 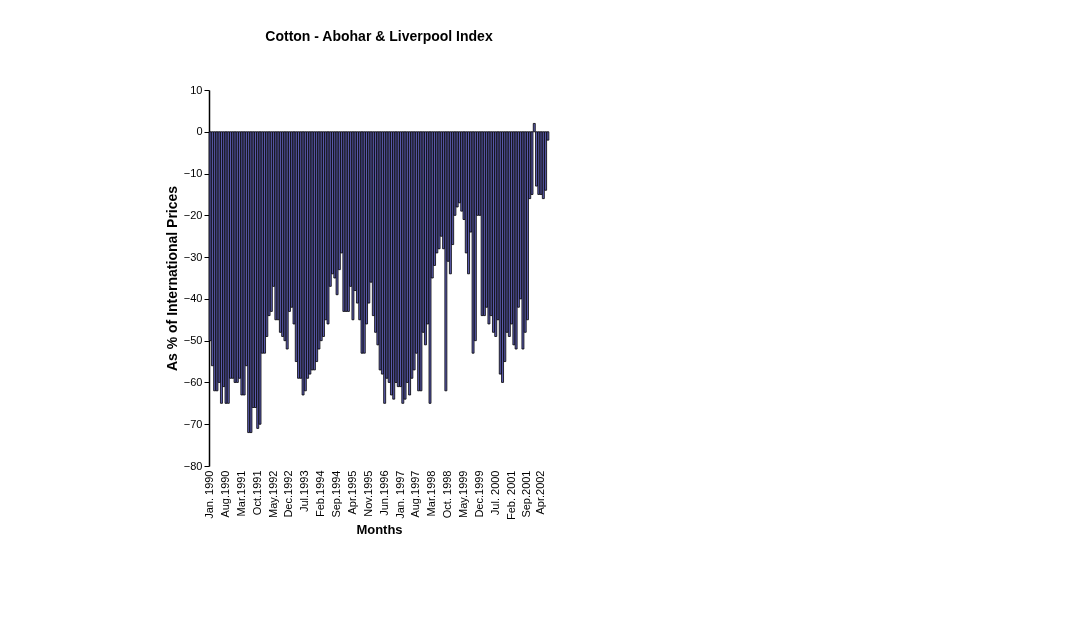 What do you see at coordinates (510, 495) in the screenshot?
I see `x-tick-label: Feb. 2001` at bounding box center [510, 495].